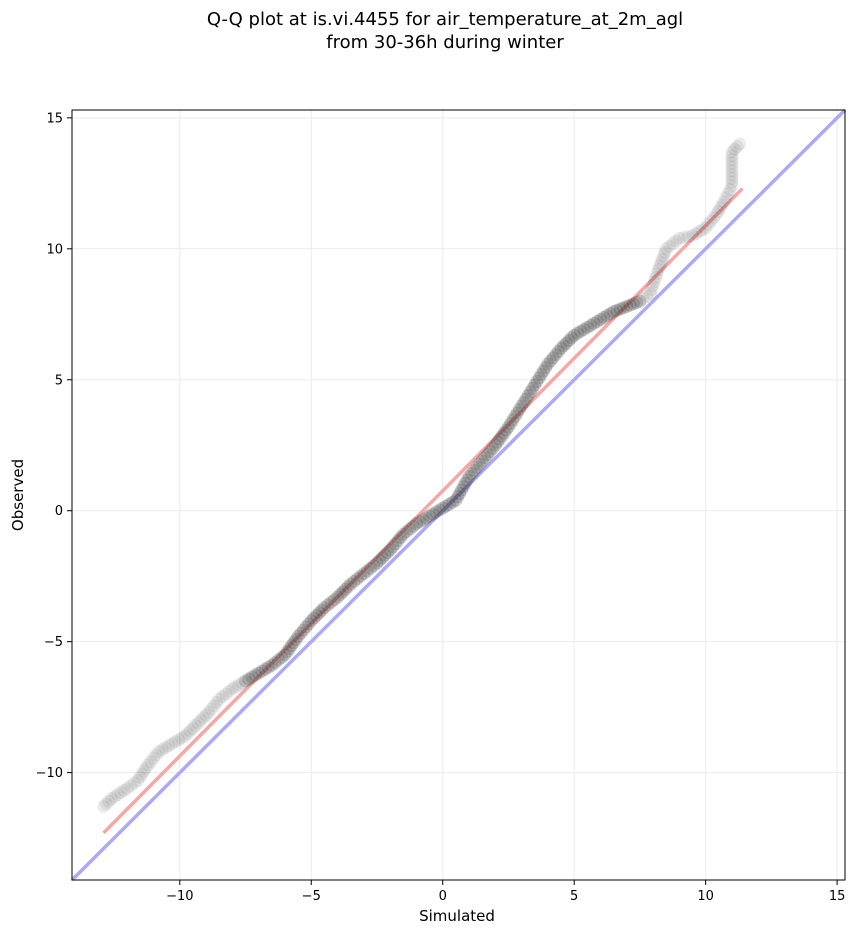  What do you see at coordinates (179, 896) in the screenshot?
I see `x-tick-label: −10` at bounding box center [179, 896].